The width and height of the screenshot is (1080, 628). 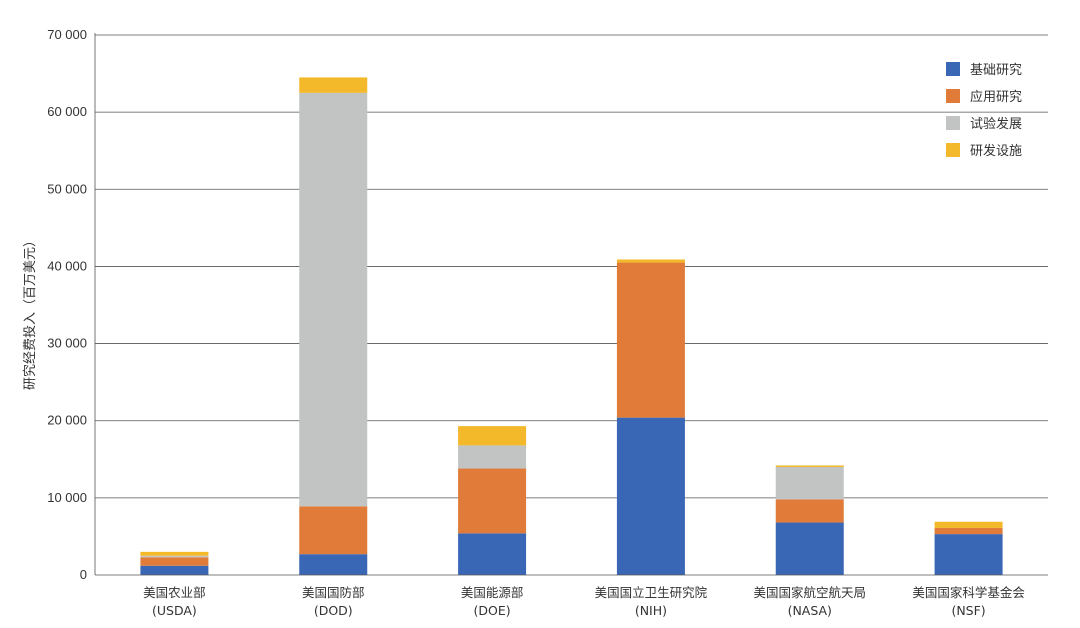 I want to click on x-category-label: 美国能源部, so click(x=492, y=592).